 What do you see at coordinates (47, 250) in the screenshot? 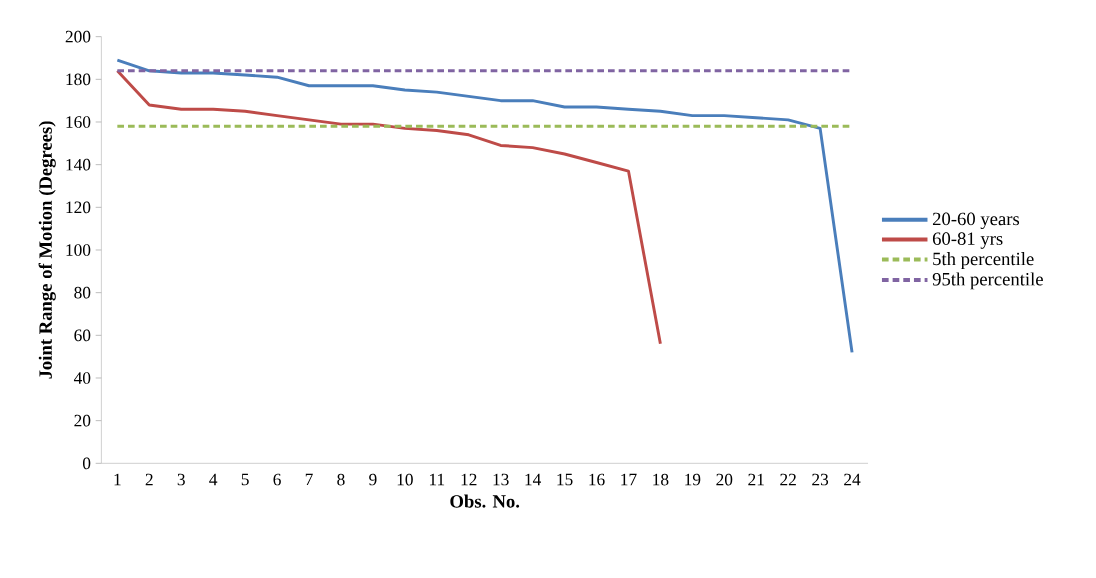
I see `y-axis-title: Joint Range of Motion (Degrees)` at bounding box center [47, 250].